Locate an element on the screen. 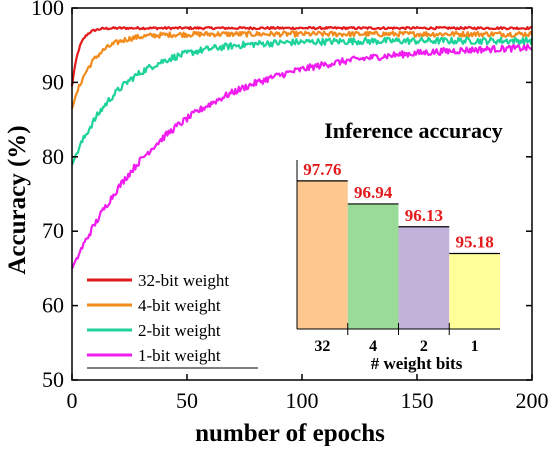  y-tick-label: 50 is located at coordinates (53, 379).